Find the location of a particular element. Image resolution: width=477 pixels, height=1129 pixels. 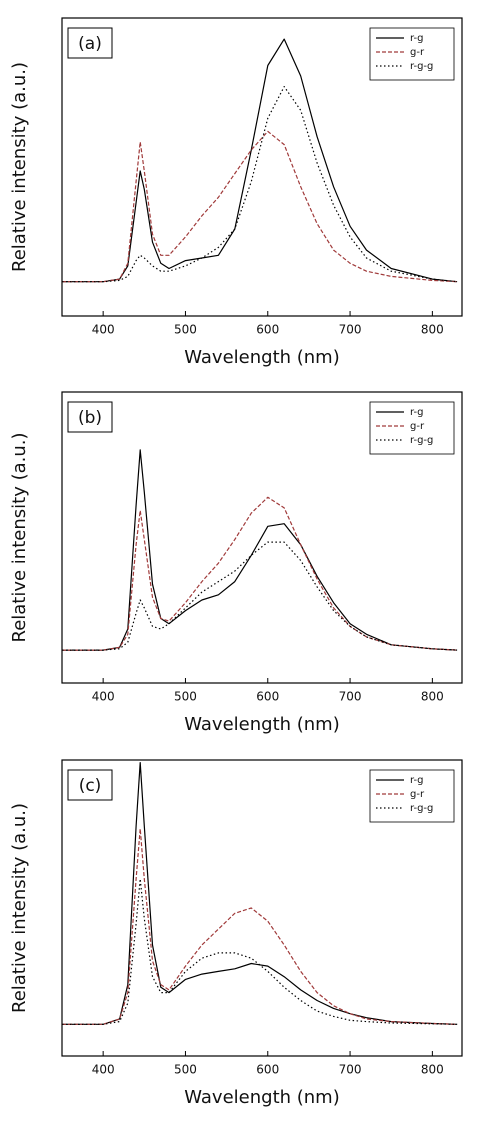

annotation: (b) is located at coordinates (90, 418).